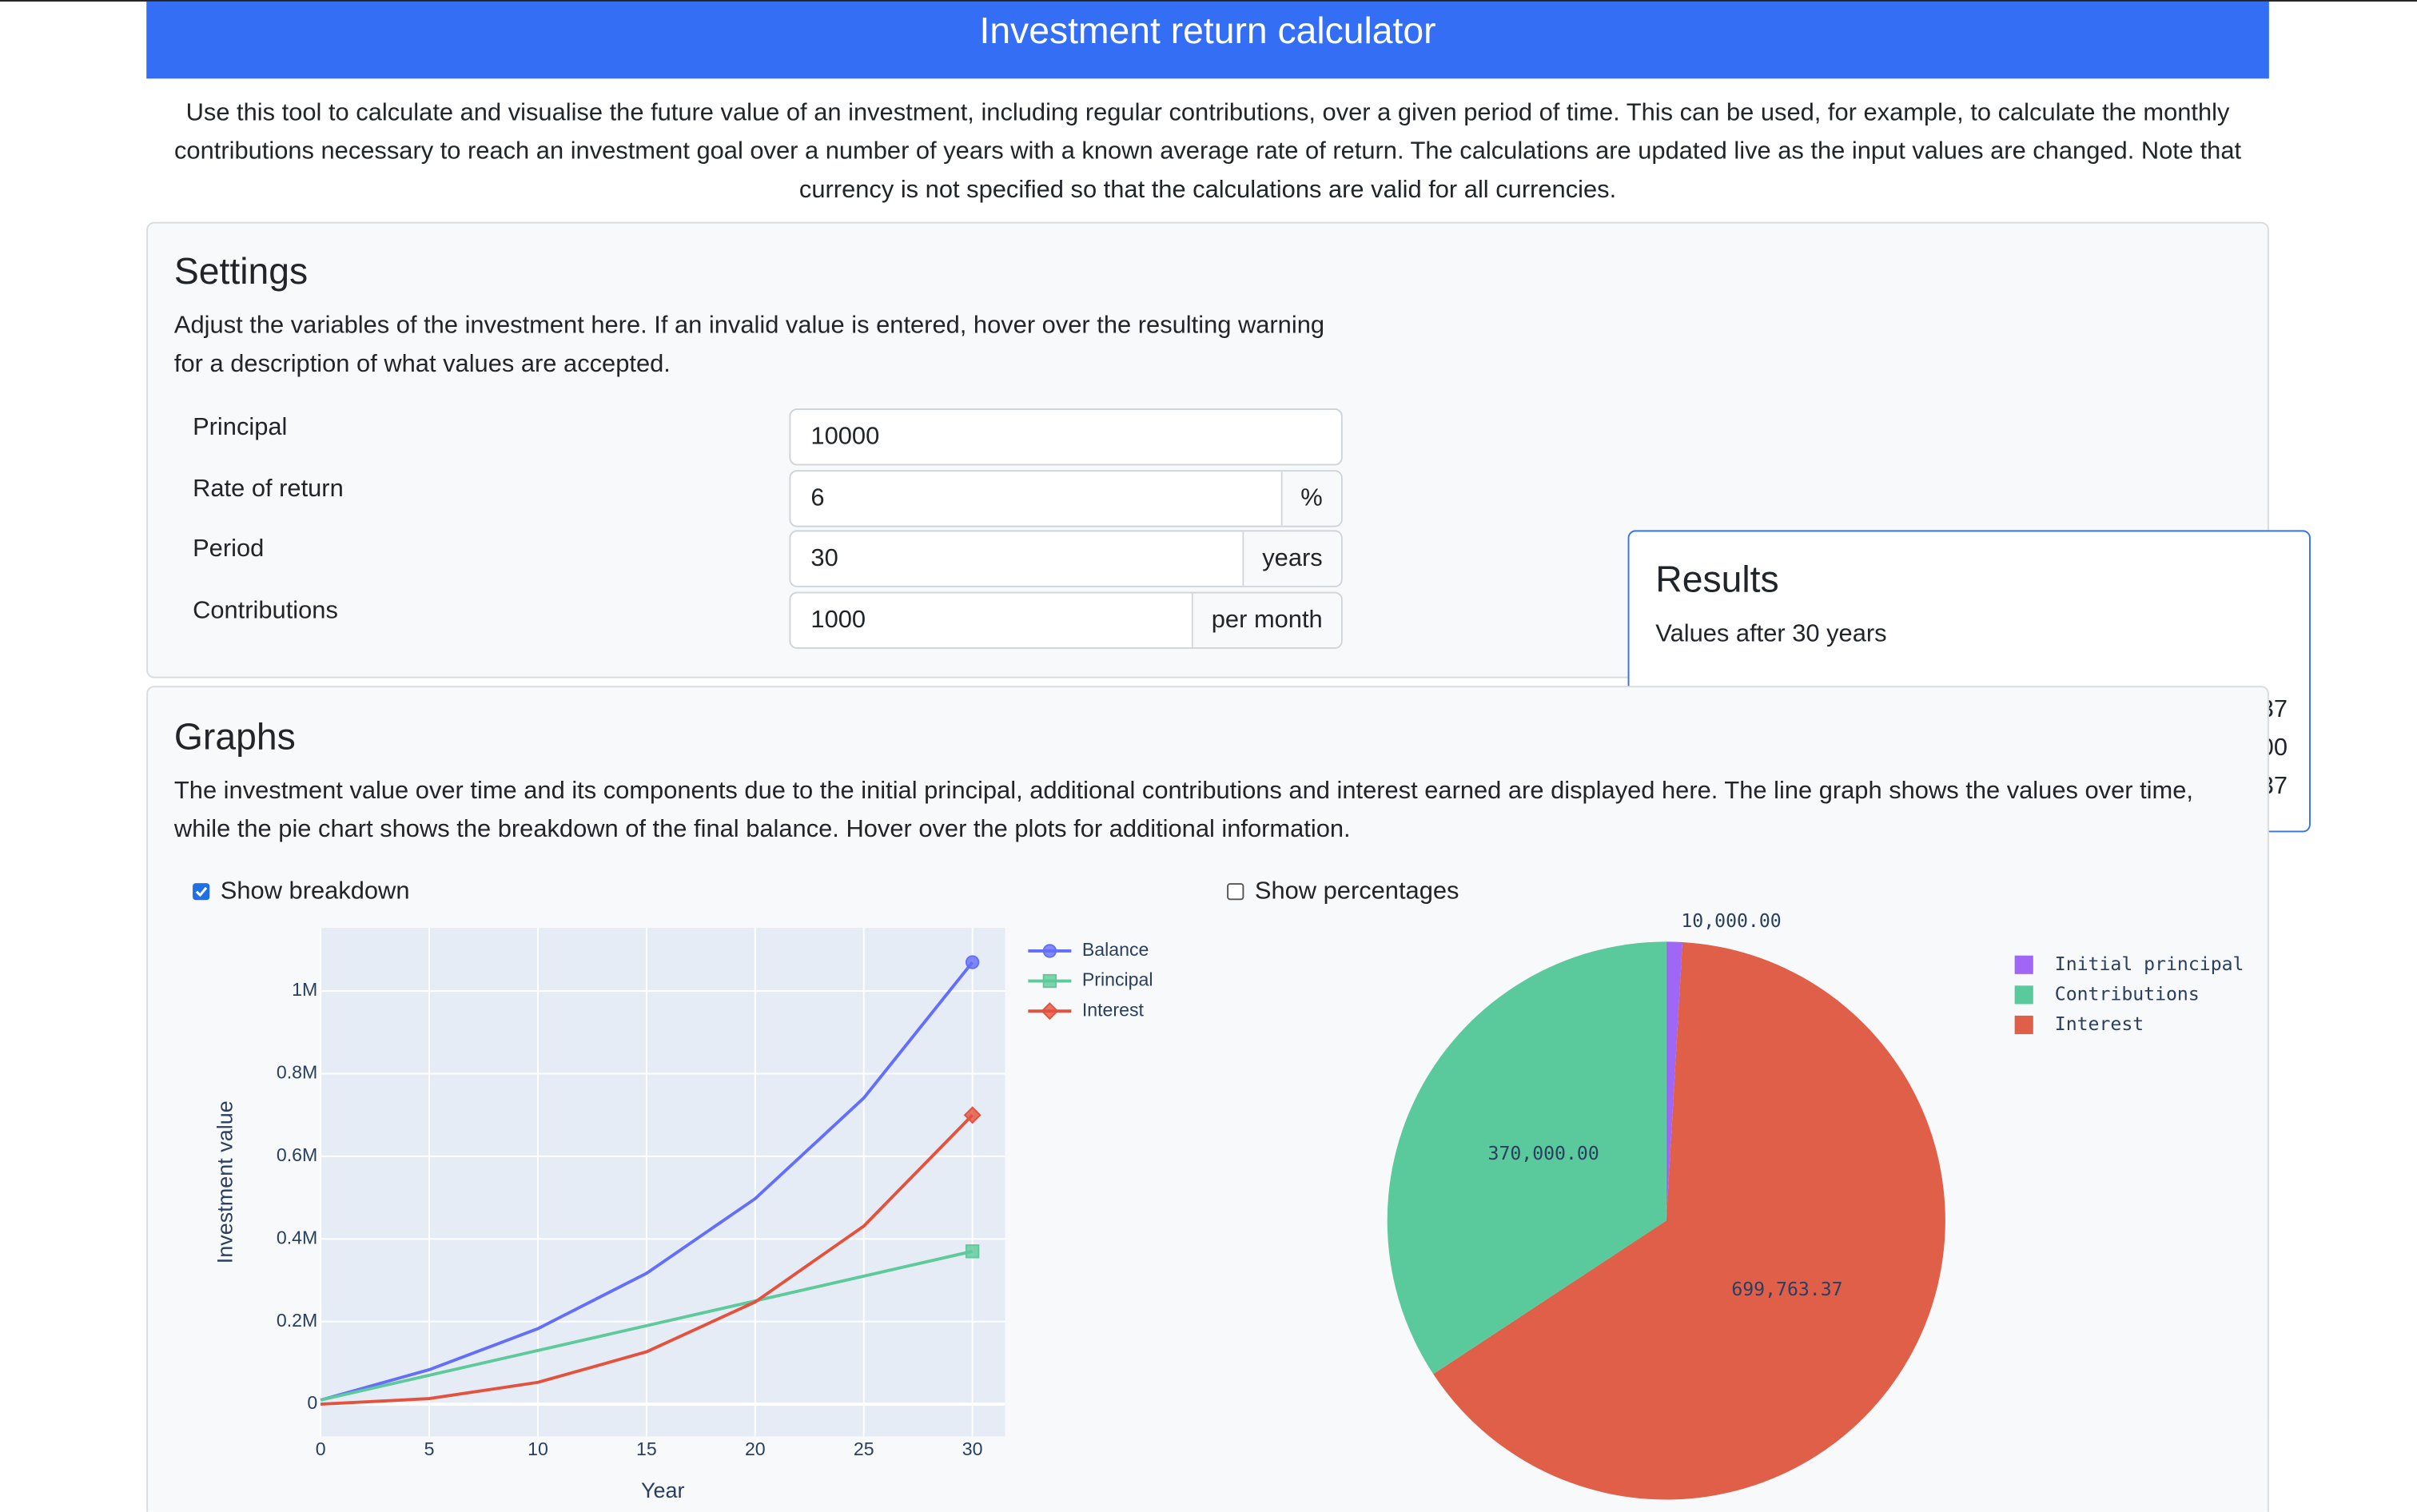  What do you see at coordinates (315, 891) in the screenshot?
I see `checkbox-label: Show breakdown` at bounding box center [315, 891].